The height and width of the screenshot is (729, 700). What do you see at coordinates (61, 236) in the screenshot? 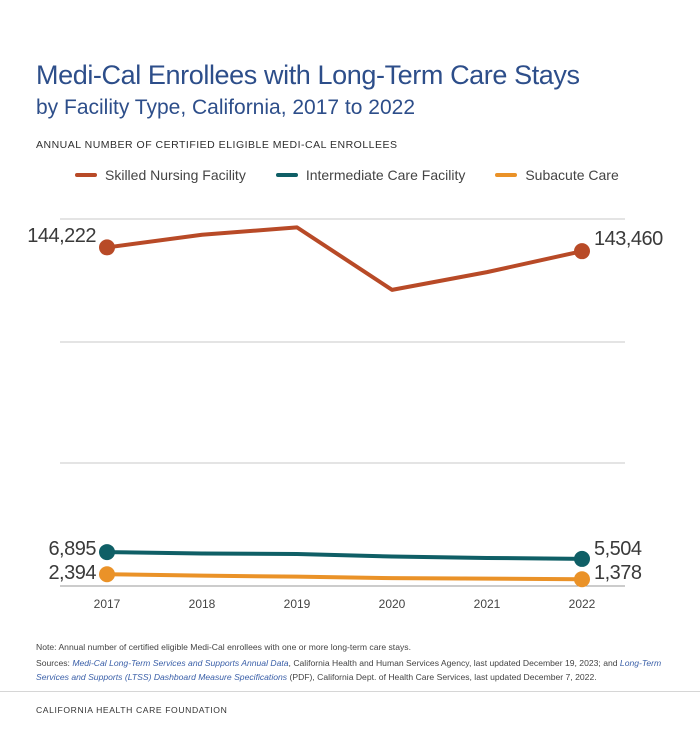
I see `data-label-skilled-nursing-facility-start: 144,222` at bounding box center [61, 236].